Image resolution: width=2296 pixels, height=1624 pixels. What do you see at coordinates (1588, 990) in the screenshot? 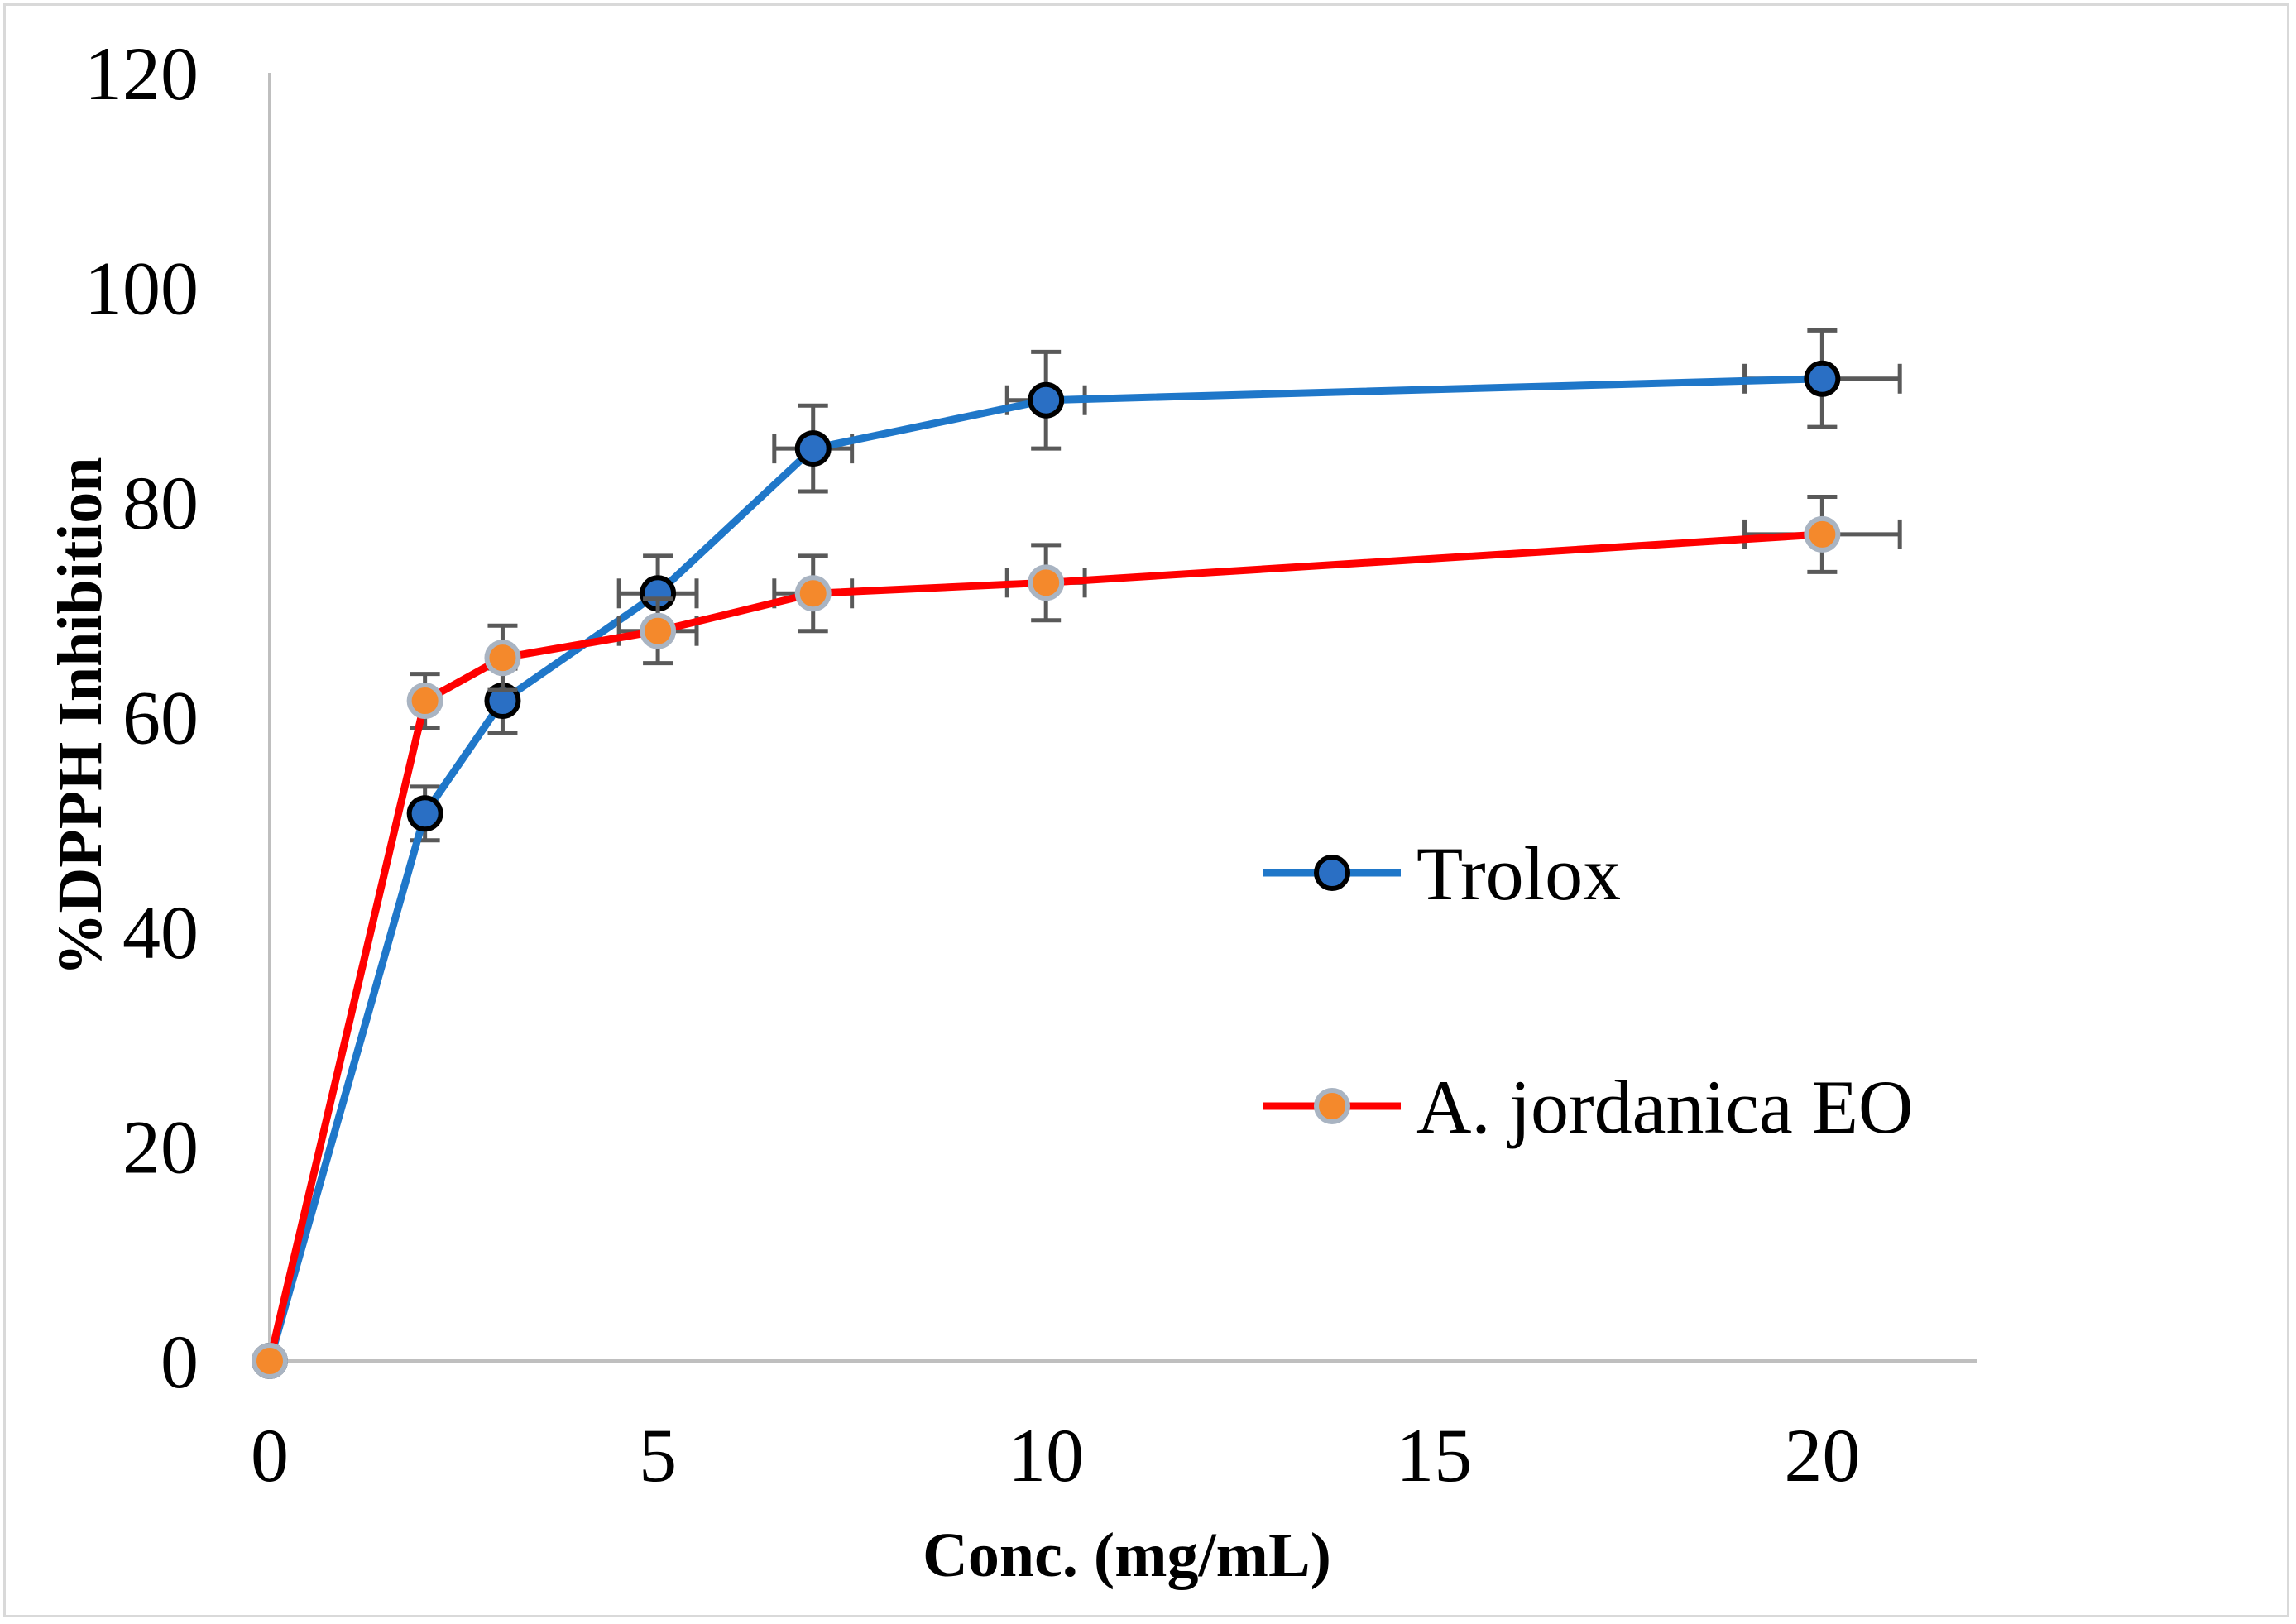
I see `legend: Trolox A. jordanica EO` at bounding box center [1588, 990].